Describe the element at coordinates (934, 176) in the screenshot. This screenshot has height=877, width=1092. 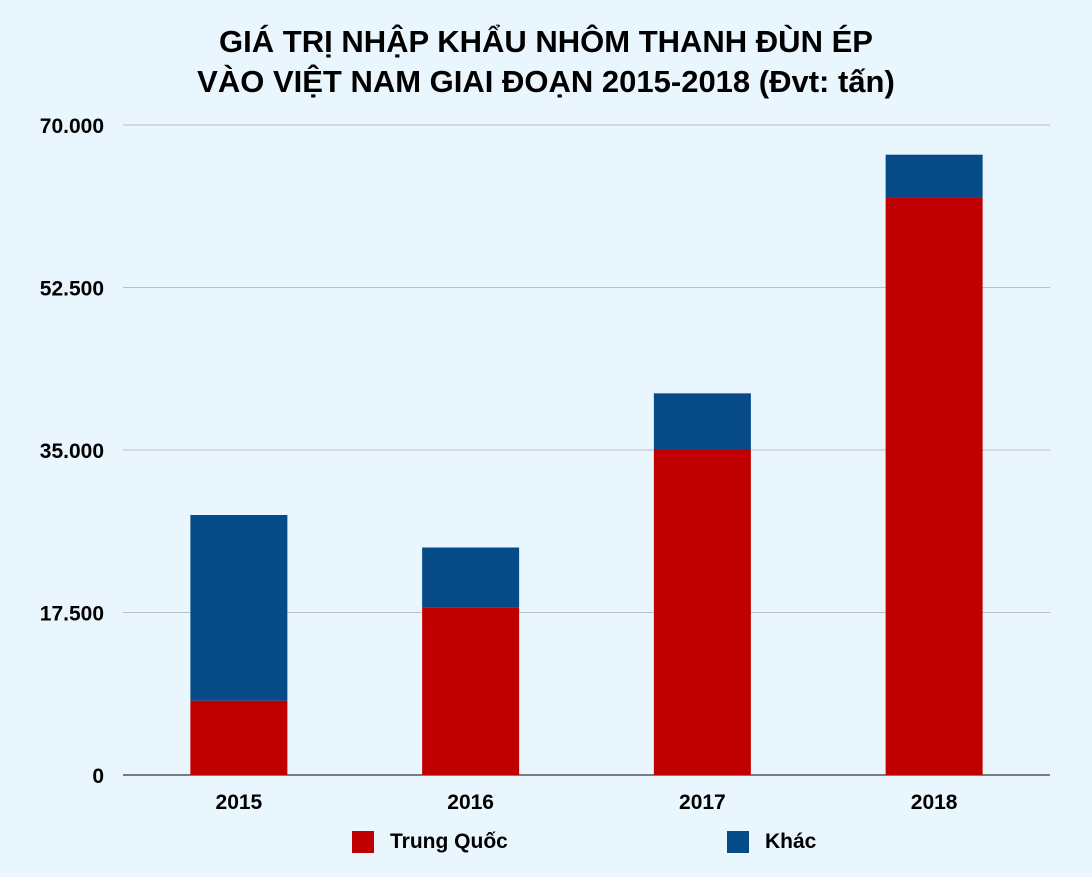
I see `bar-khac-2018` at that location.